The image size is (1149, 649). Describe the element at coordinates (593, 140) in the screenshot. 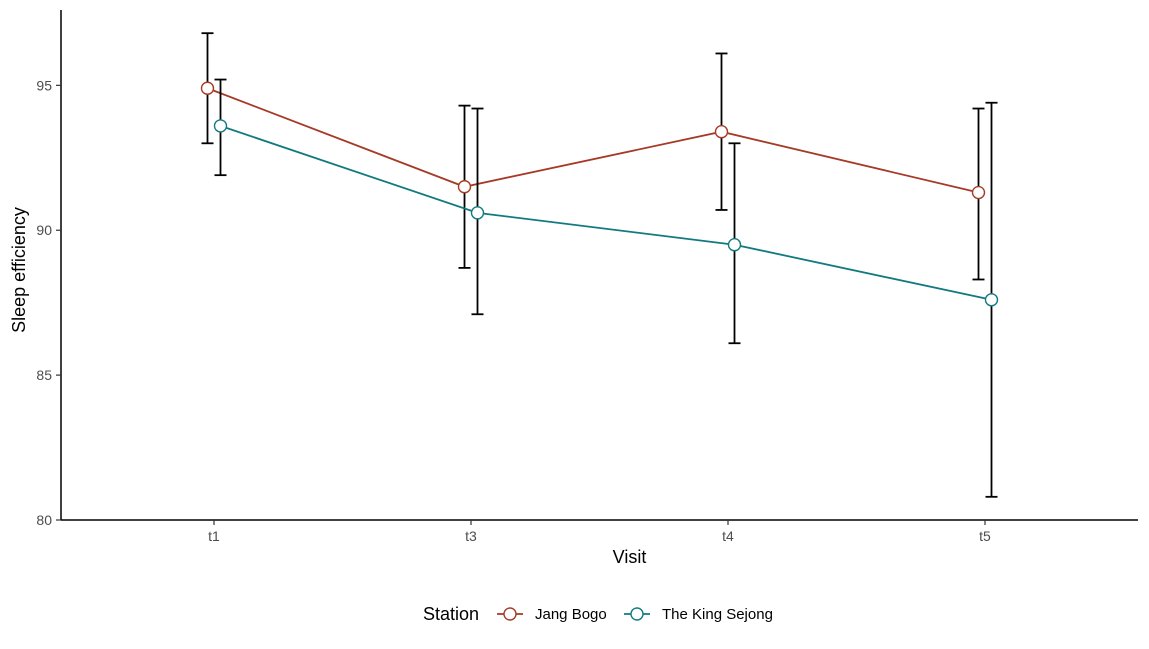

I see `series-line` at that location.